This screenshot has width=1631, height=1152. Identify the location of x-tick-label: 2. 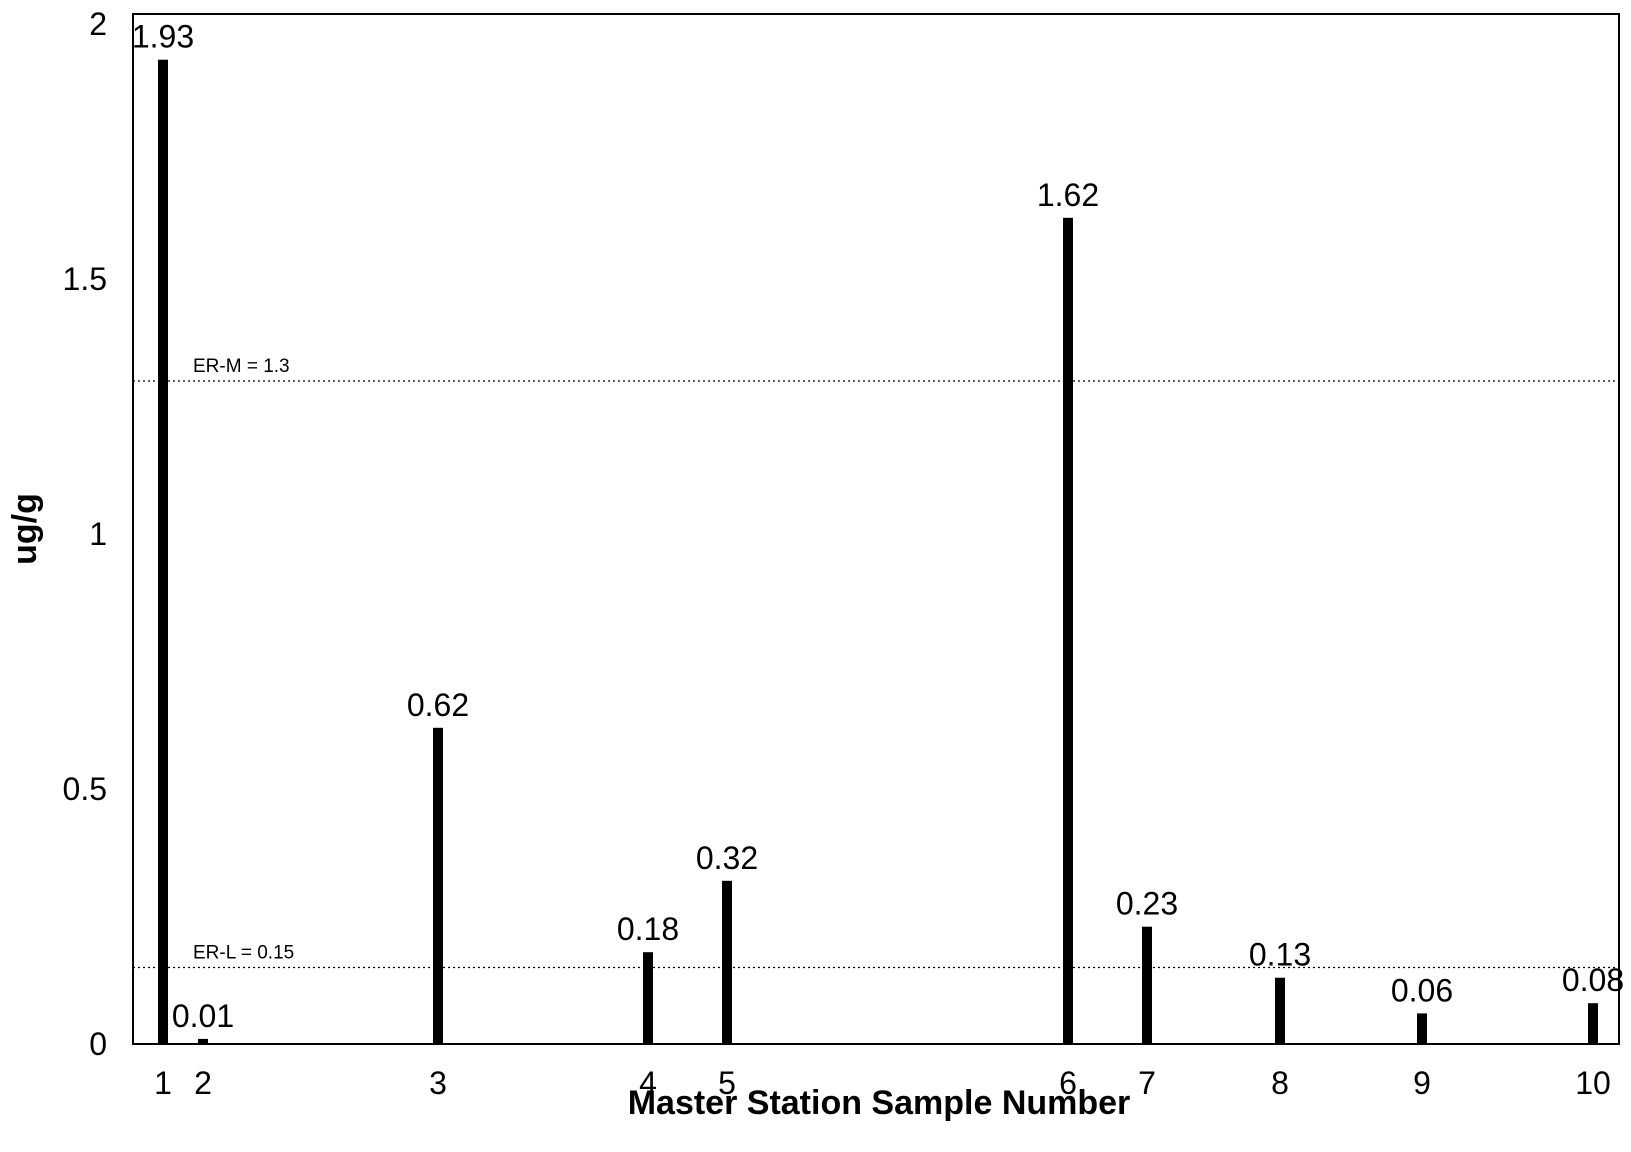
(203, 1083).